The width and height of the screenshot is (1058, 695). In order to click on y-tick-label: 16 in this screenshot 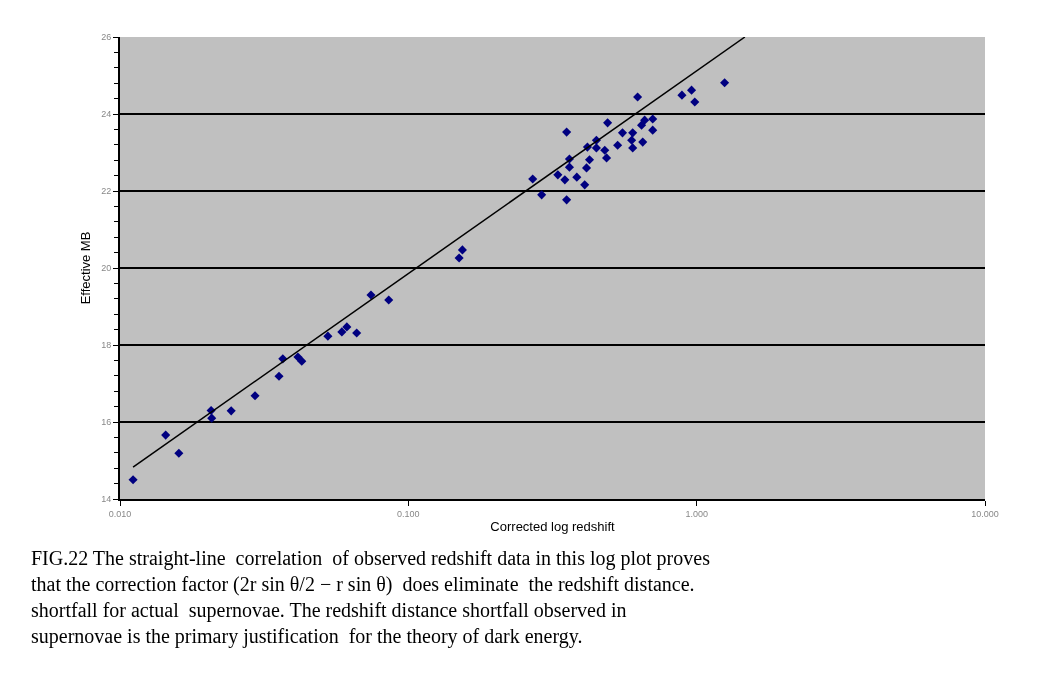, I will do `click(106, 422)`.